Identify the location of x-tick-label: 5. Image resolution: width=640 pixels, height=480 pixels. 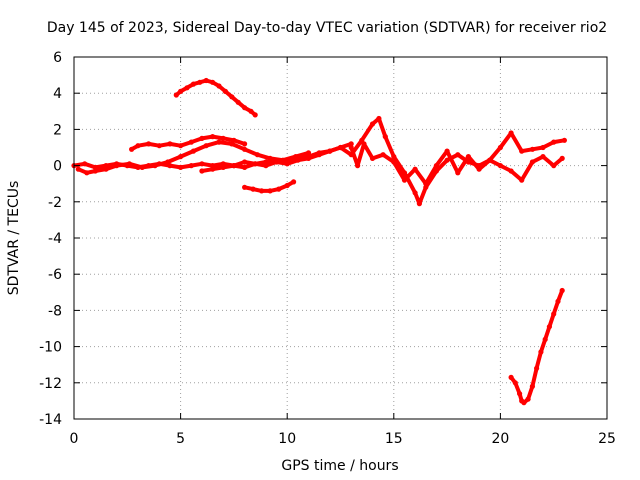
(180, 439).